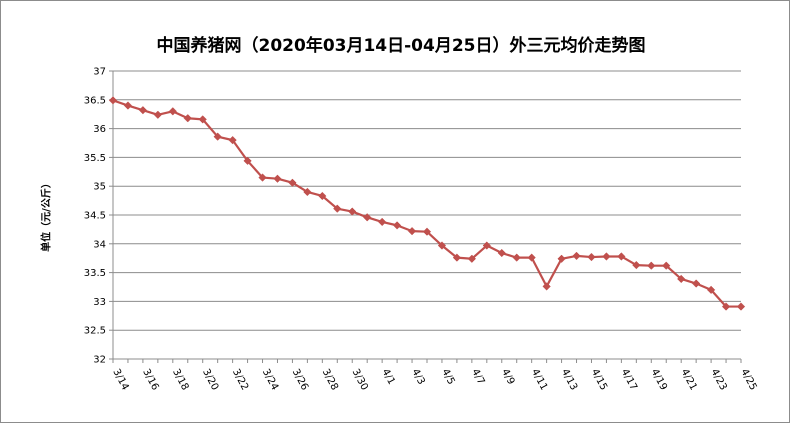  What do you see at coordinates (718, 379) in the screenshot?
I see `x-tick-label: 4/23` at bounding box center [718, 379].